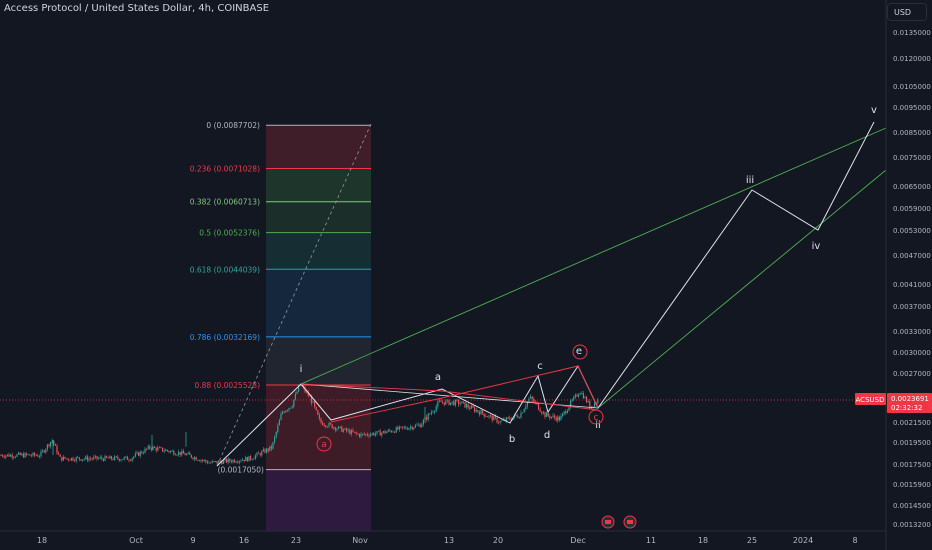  I want to click on last-price-value: 0.0023691, so click(910, 399).